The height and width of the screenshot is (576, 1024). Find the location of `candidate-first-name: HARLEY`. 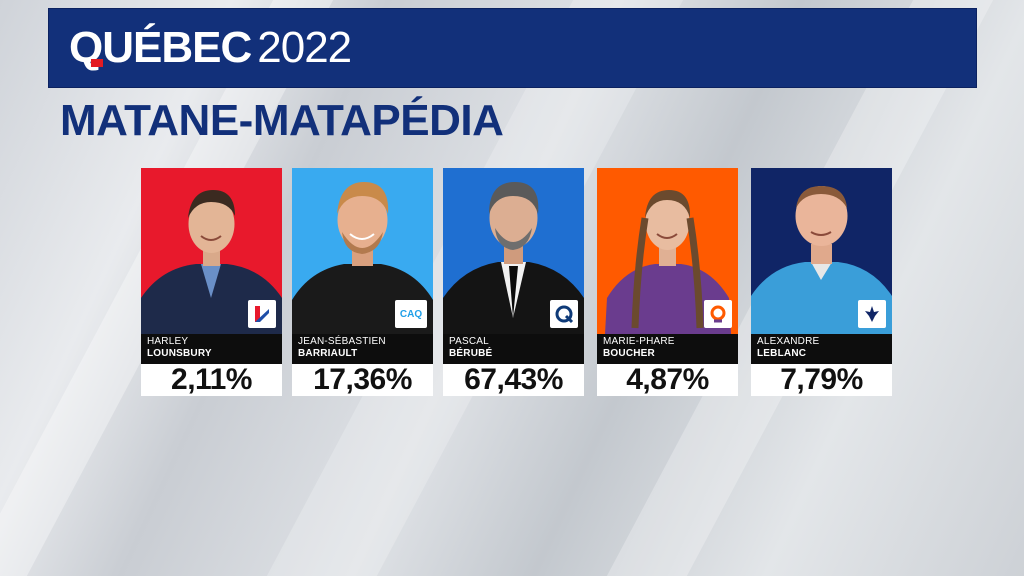

candidate-first-name: HARLEY is located at coordinates (168, 341).